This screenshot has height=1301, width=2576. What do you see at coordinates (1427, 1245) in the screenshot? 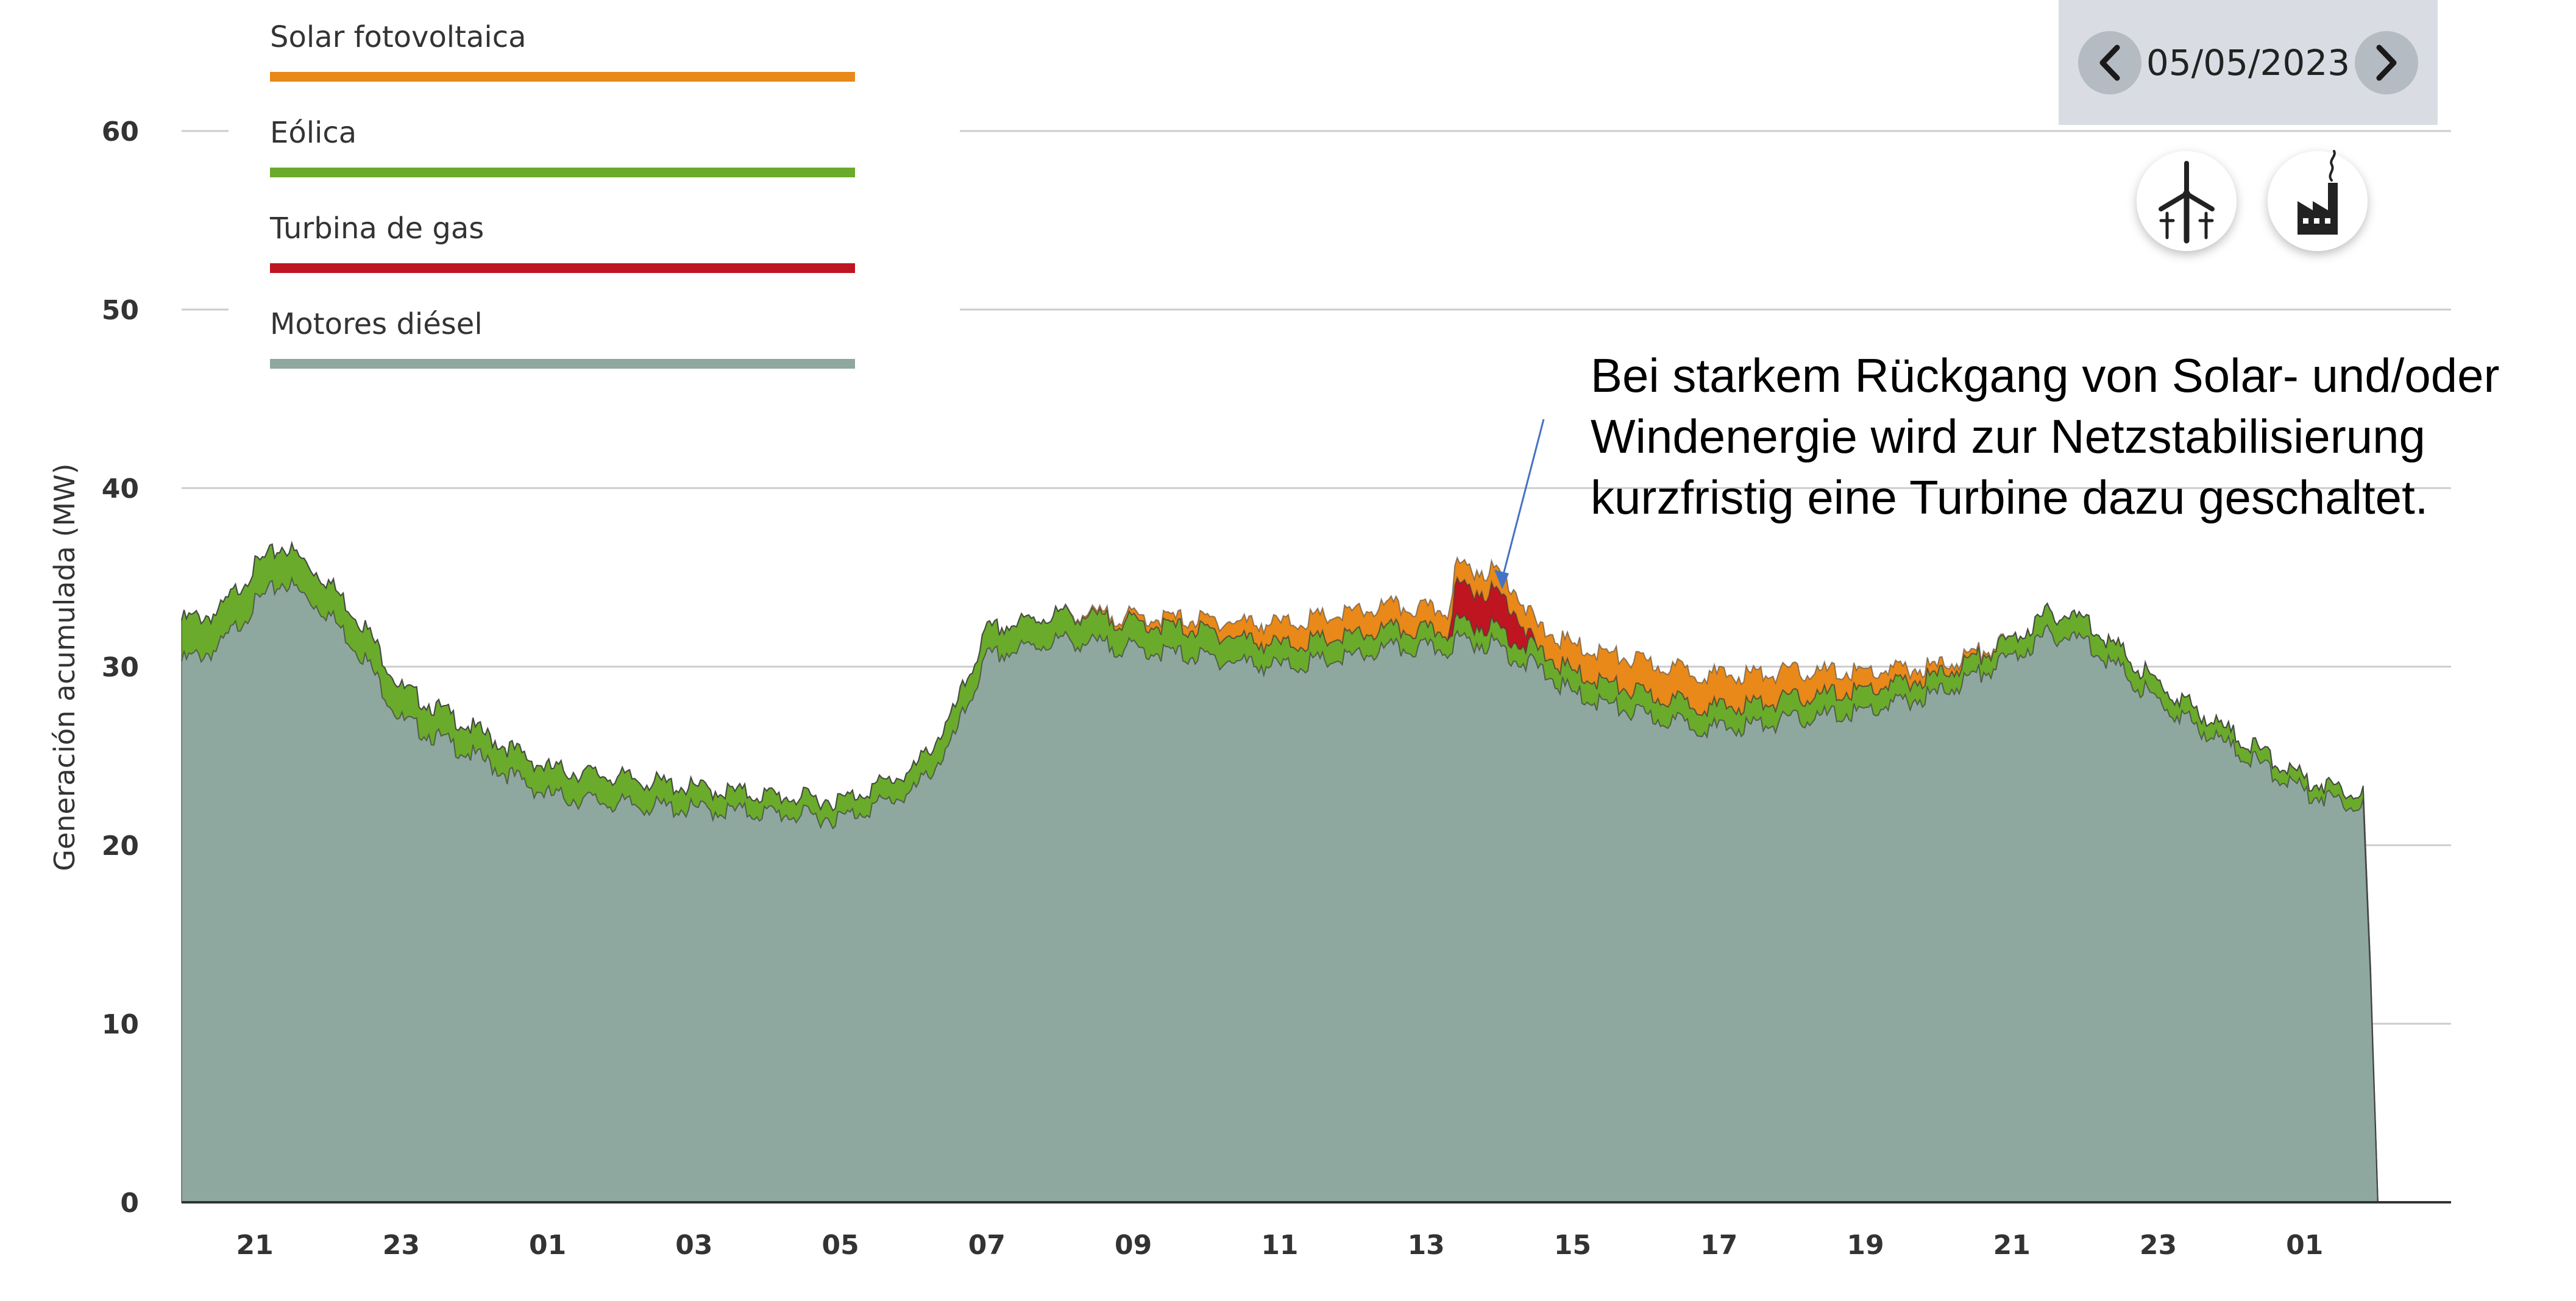
I see `x-tick-label: 13` at bounding box center [1427, 1245].